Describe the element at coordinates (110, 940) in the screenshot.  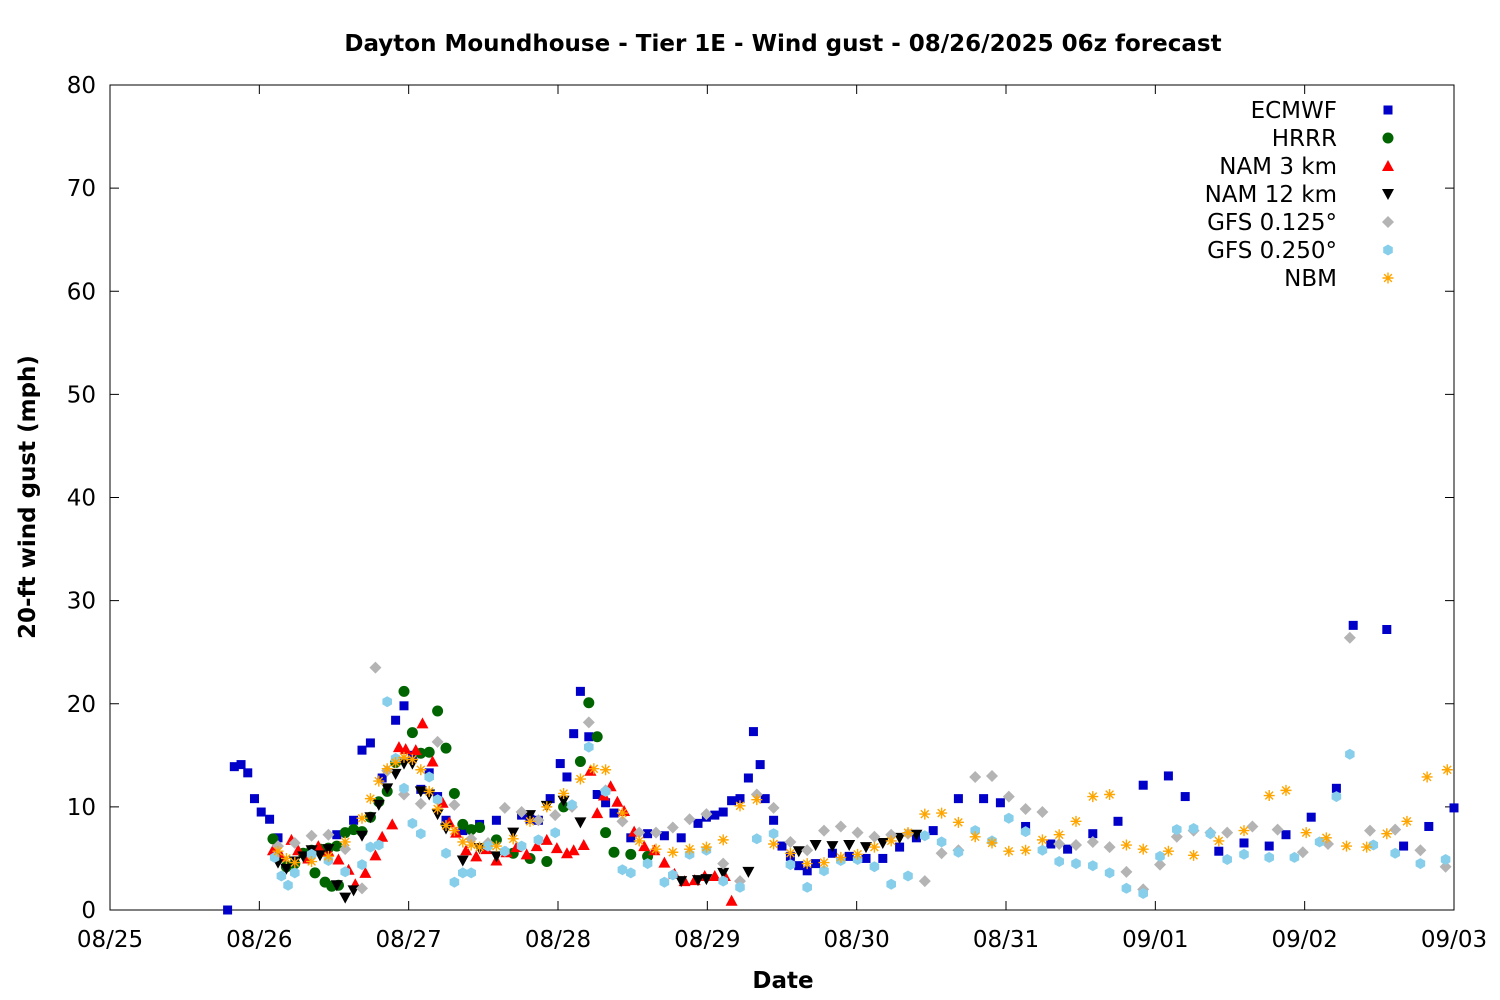
I see `x-tick-label: 08/25` at that location.